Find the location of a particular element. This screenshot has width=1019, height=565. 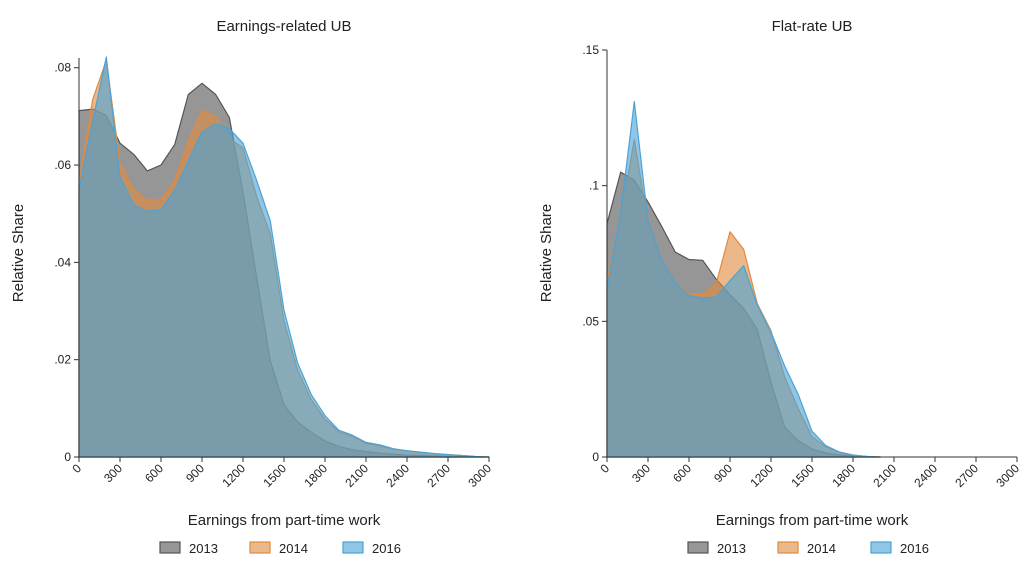

y-axis: 0 .05 .1 .15 is located at coordinates (595, 253).